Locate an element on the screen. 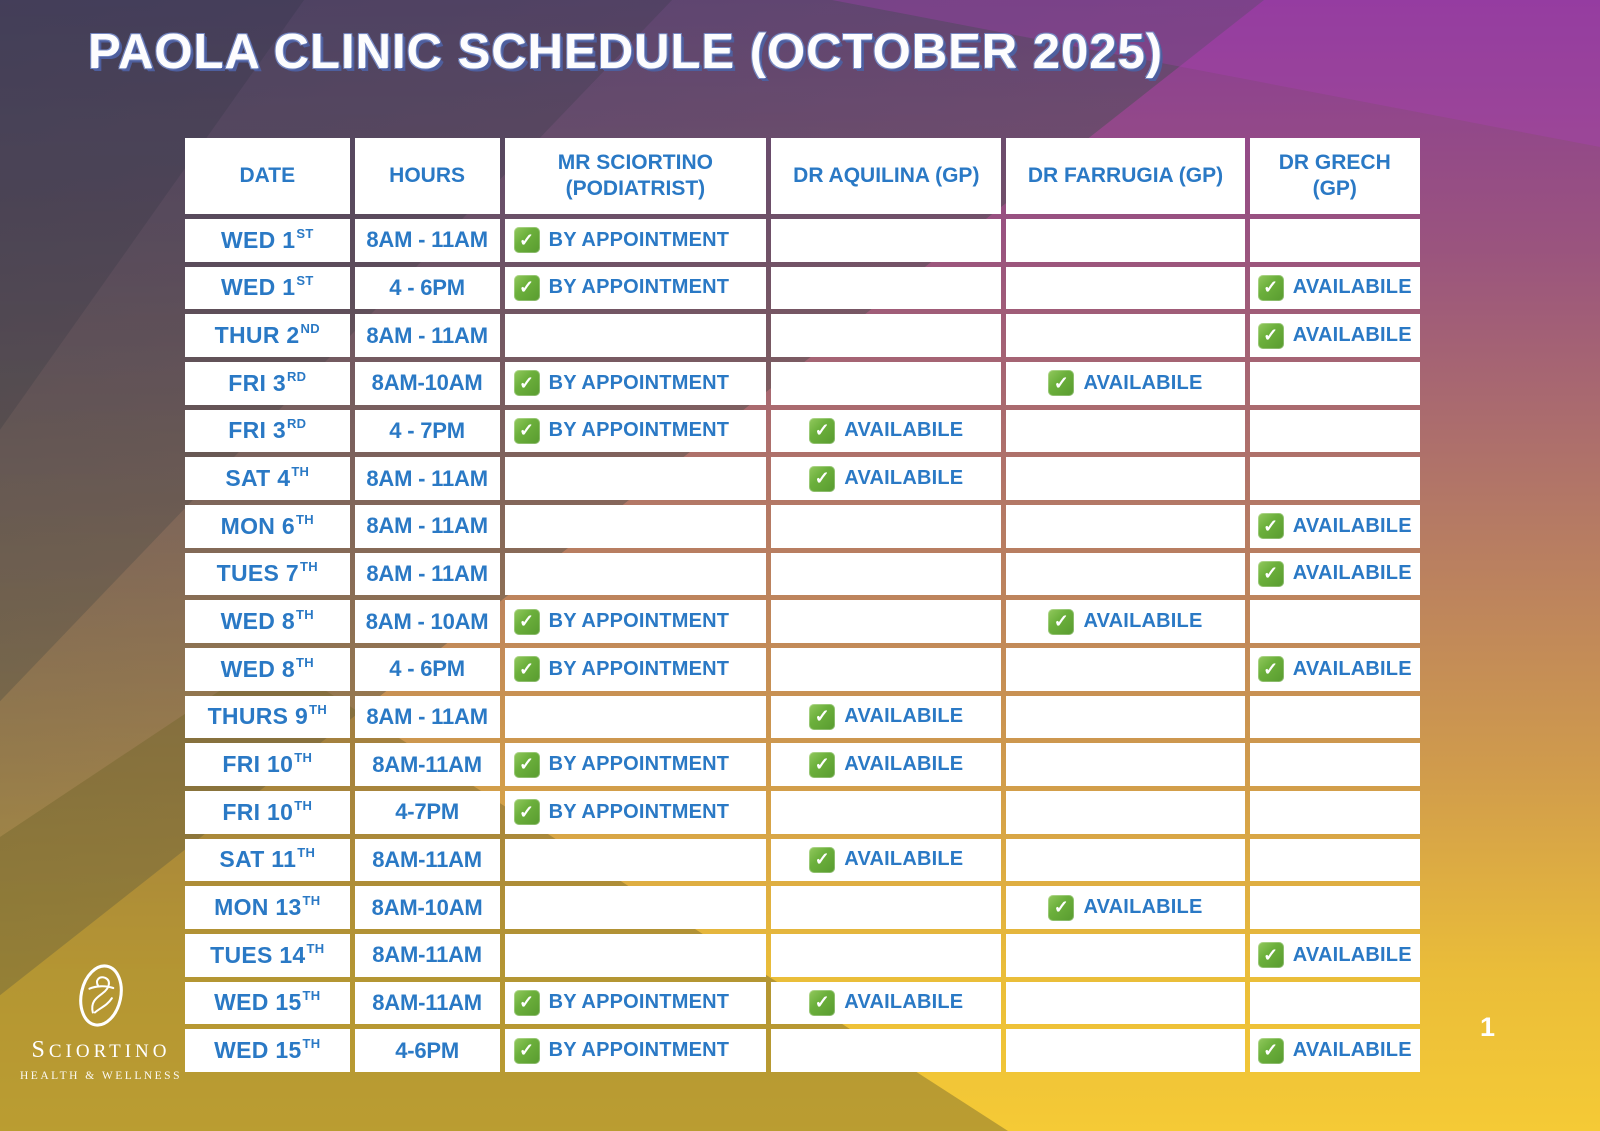 This screenshot has width=1600, height=1131. date-text: THURS 9 is located at coordinates (258, 716).